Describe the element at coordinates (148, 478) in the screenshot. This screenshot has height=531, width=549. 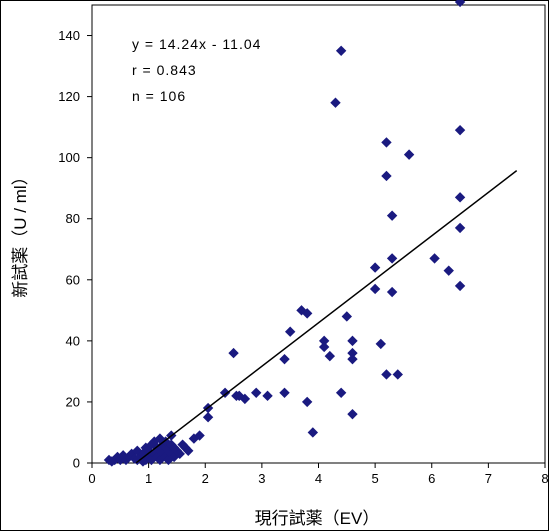
I see `x-tick-label: 1` at that location.